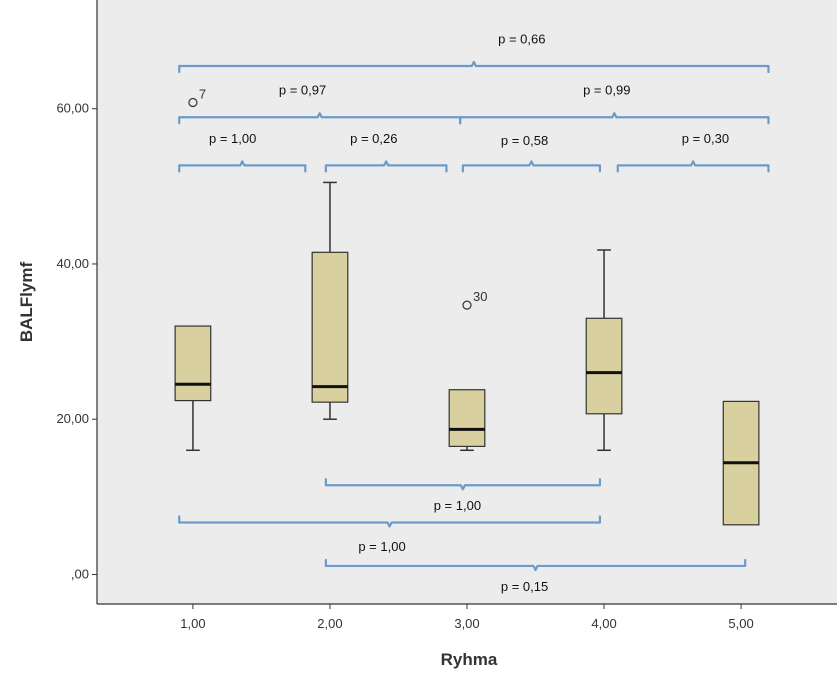 The height and width of the screenshot is (682, 837). What do you see at coordinates (302, 90) in the screenshot?
I see `p-value-label: p = 0,97` at bounding box center [302, 90].